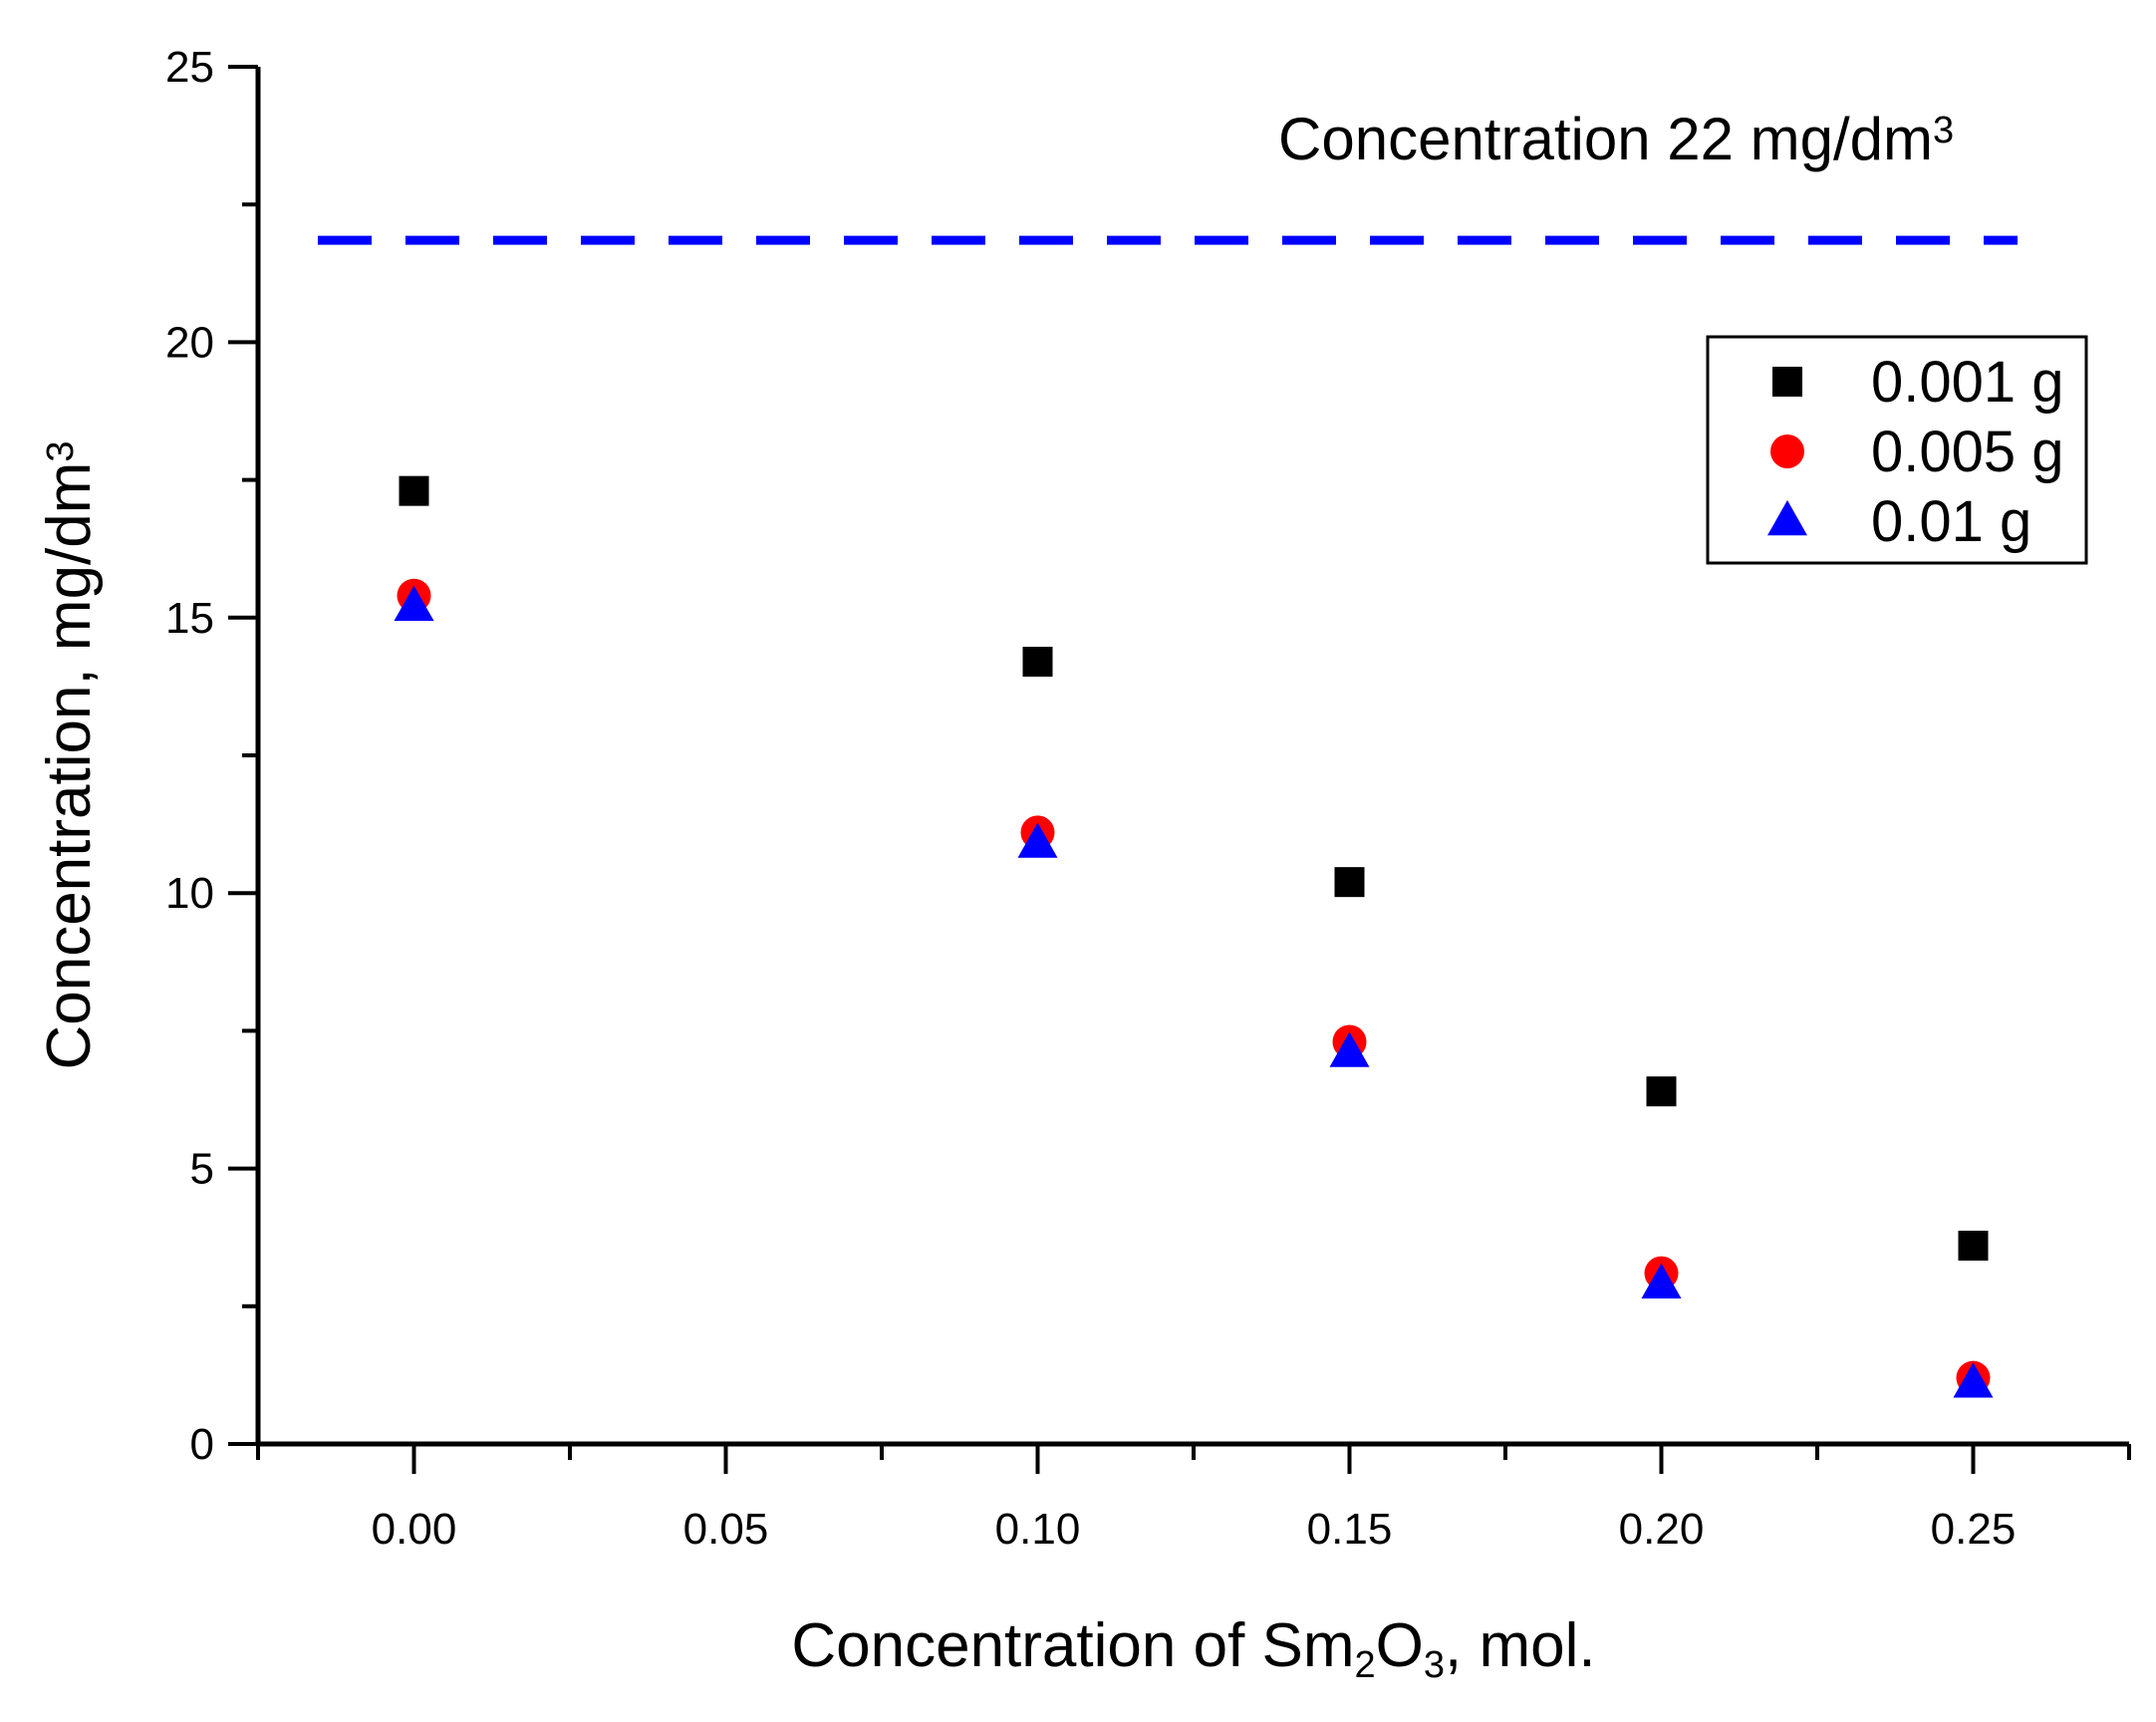 Image resolution: width=2156 pixels, height=1722 pixels. I want to click on y-axis-title: Concentration, mg/dm3, so click(69, 754).